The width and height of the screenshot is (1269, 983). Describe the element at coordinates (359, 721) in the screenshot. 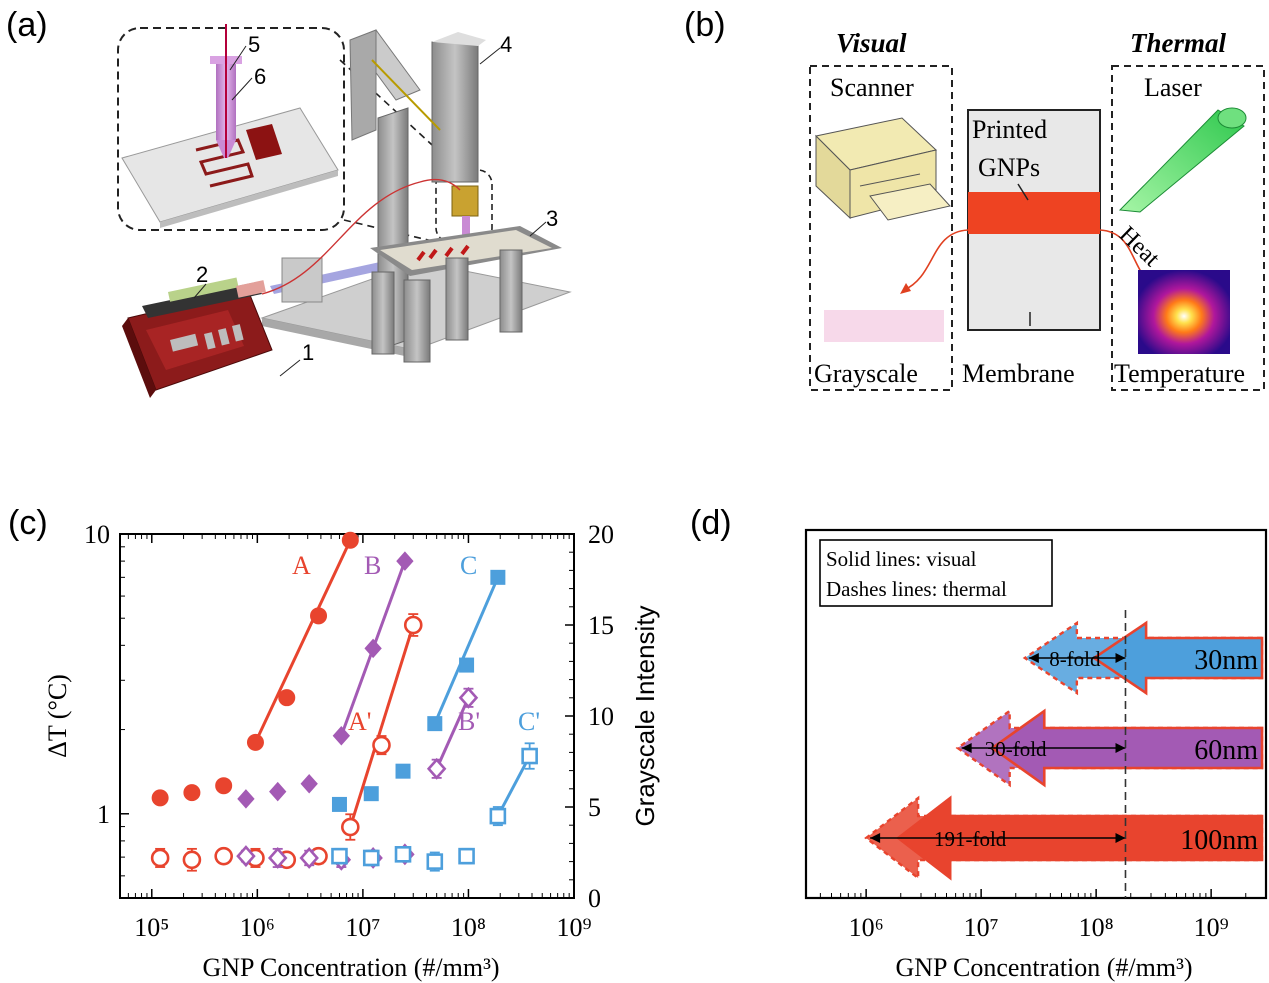

I see `series-label-Ap: A'` at that location.